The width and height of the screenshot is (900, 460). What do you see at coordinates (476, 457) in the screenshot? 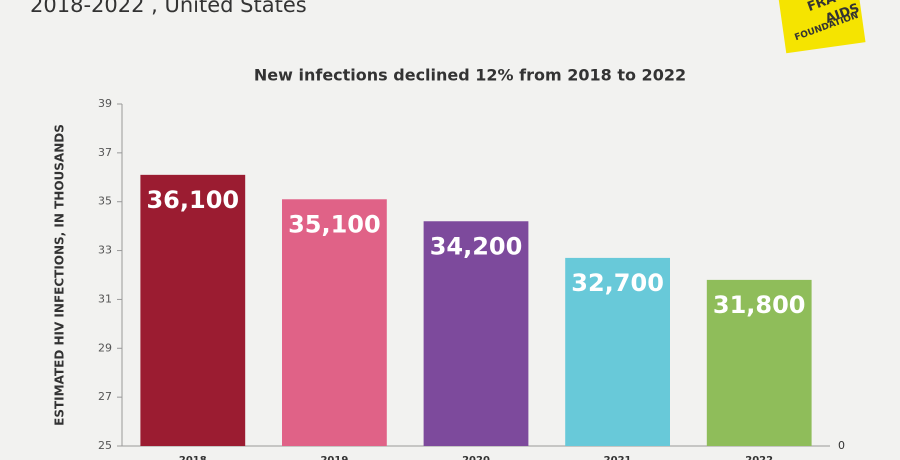
I see `x-tick-label: 2020` at bounding box center [476, 457].